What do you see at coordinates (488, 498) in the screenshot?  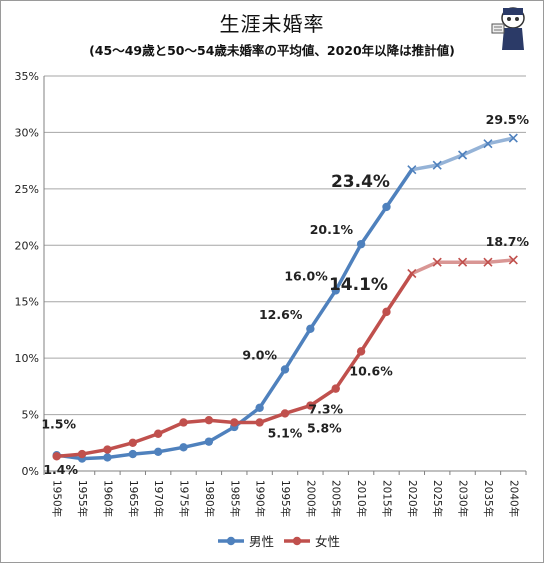 I see `x-tick-label: 2035年` at bounding box center [488, 498].